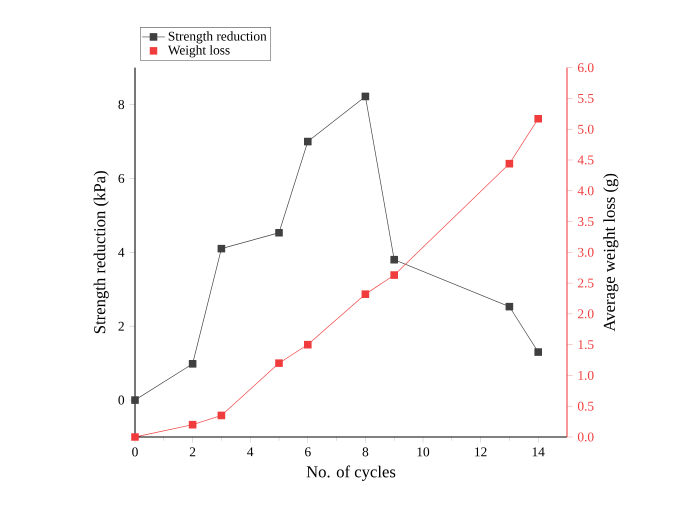 The image size is (676, 520). I want to click on y2-tick-label: 5.0, so click(586, 129).